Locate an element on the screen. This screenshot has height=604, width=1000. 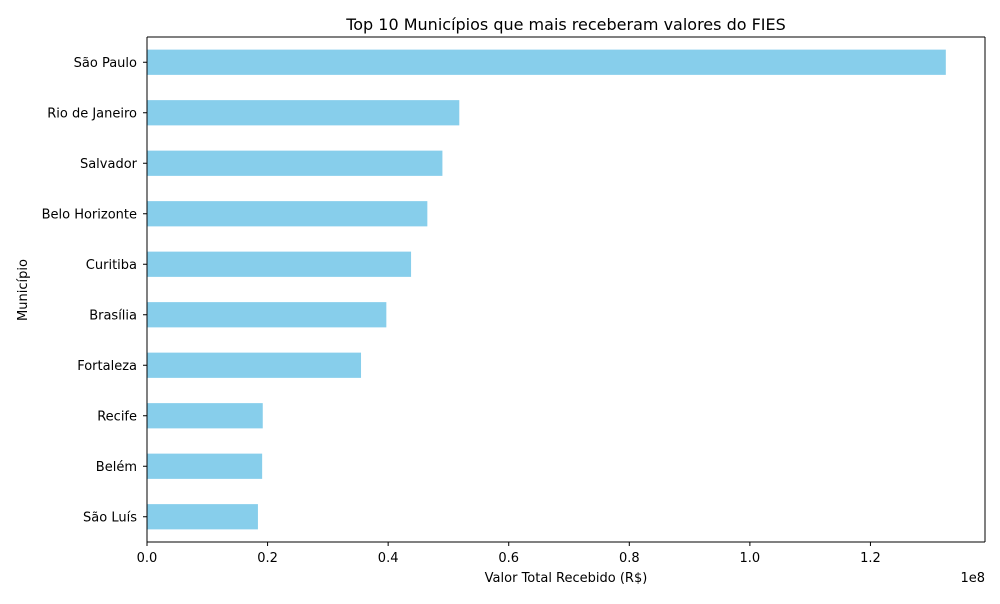
y-tick-label: Curitiba is located at coordinates (111, 265).